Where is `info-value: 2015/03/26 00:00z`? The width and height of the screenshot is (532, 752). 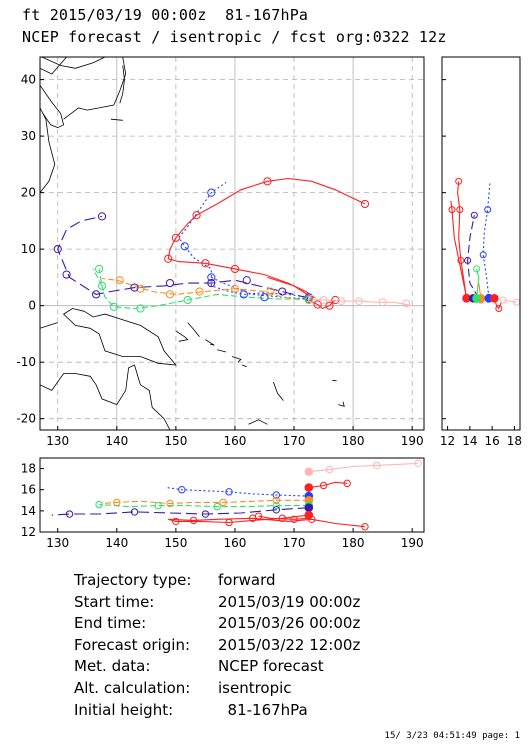
info-value: 2015/03/26 00:00z is located at coordinates (289, 623).